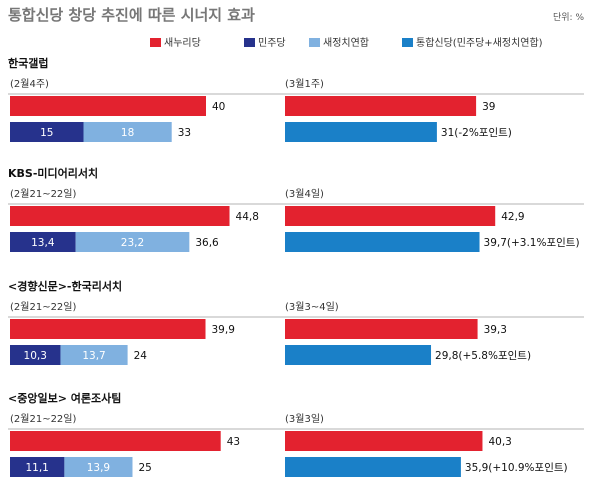 This screenshot has height=484, width=590. I want to click on label-before-saejeongchi: 13,9, so click(98, 468).